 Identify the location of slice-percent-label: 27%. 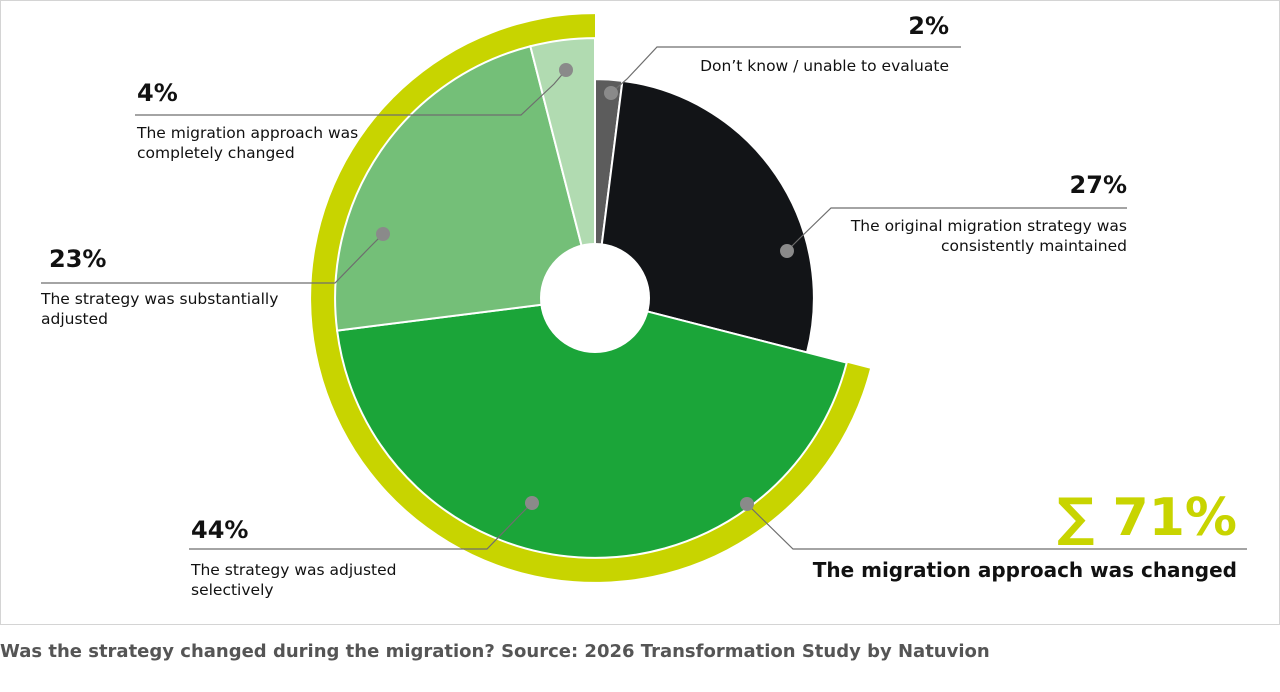
(1098, 185).